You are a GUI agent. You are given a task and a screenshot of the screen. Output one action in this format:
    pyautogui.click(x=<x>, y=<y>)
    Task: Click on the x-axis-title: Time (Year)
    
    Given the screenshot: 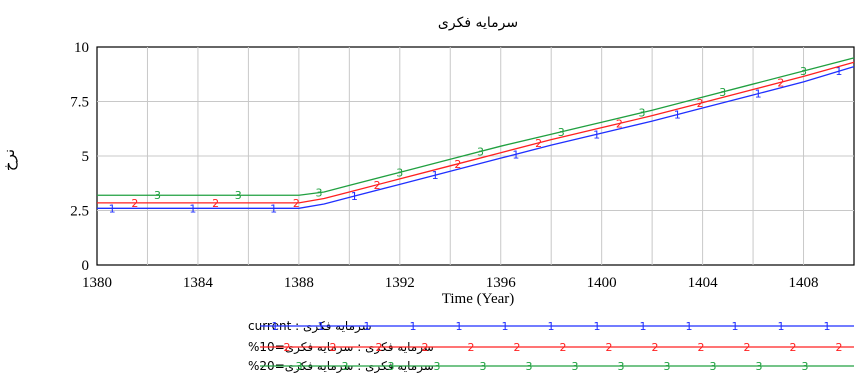 What is the action you would take?
    pyautogui.click(x=478, y=299)
    